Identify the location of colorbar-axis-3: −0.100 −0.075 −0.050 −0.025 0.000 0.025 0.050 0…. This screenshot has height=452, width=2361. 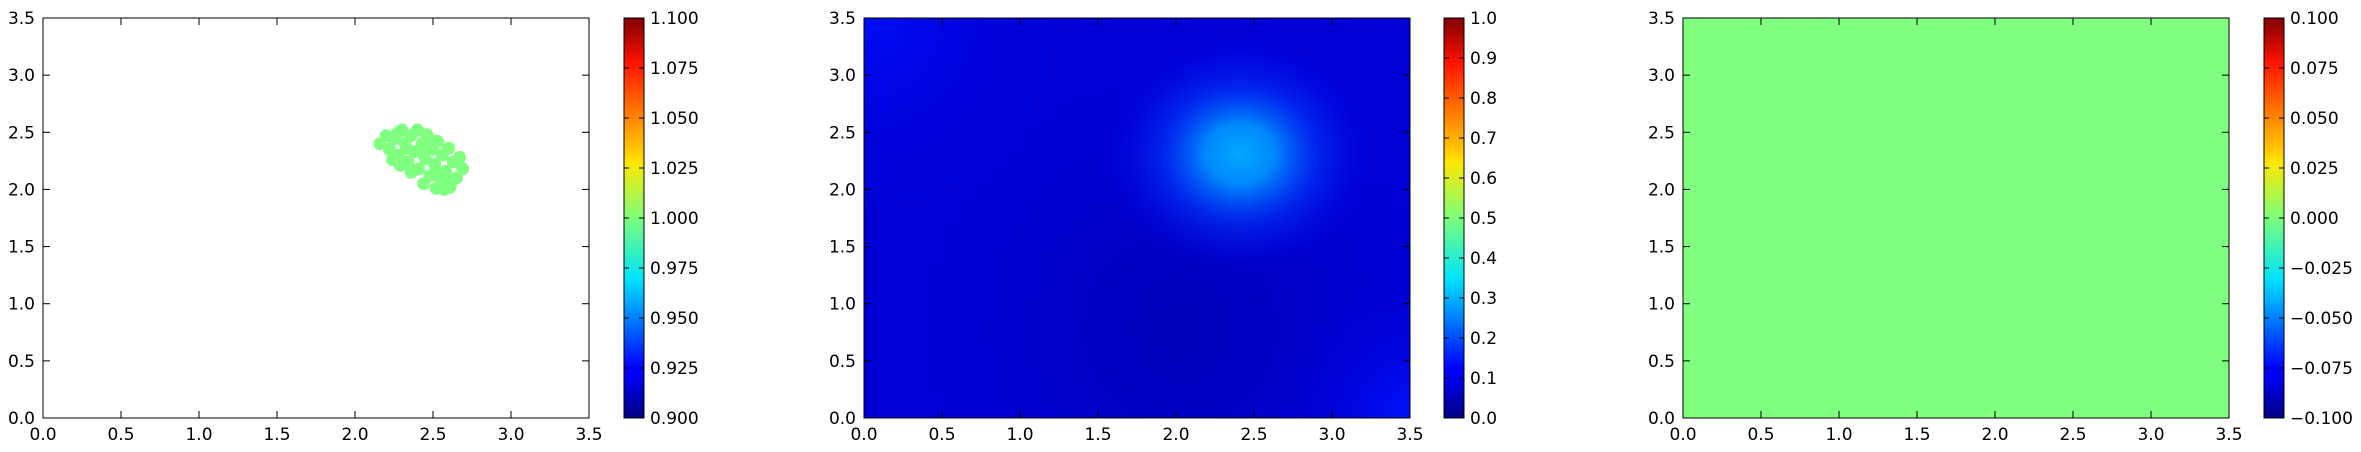
(2308, 219).